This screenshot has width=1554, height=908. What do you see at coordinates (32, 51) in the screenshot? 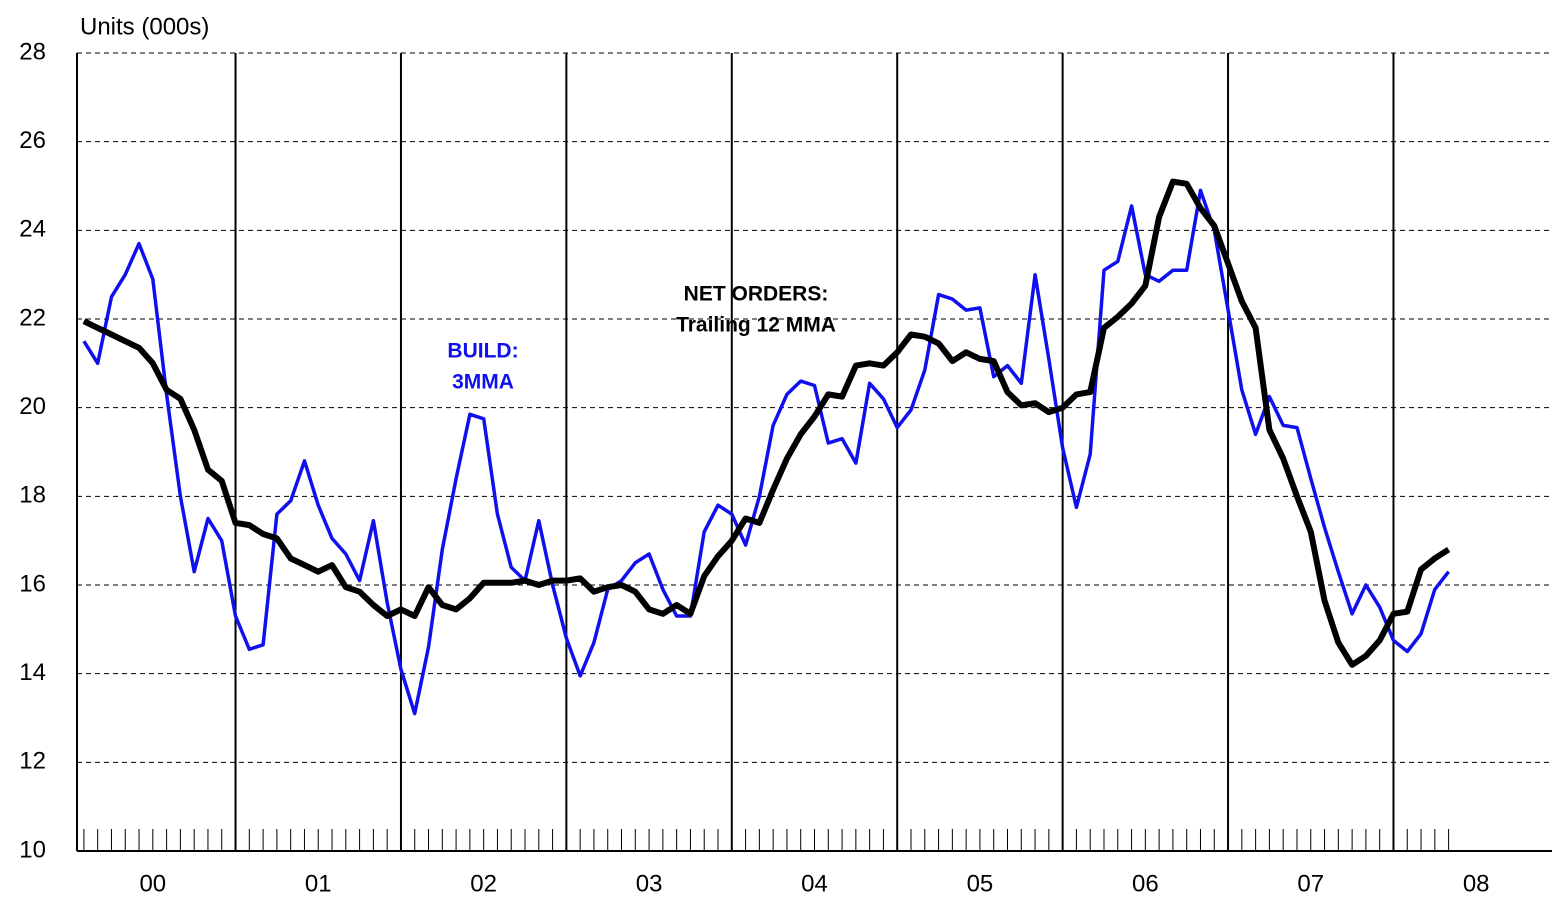
I see `y-tick-label: 28` at bounding box center [32, 51].